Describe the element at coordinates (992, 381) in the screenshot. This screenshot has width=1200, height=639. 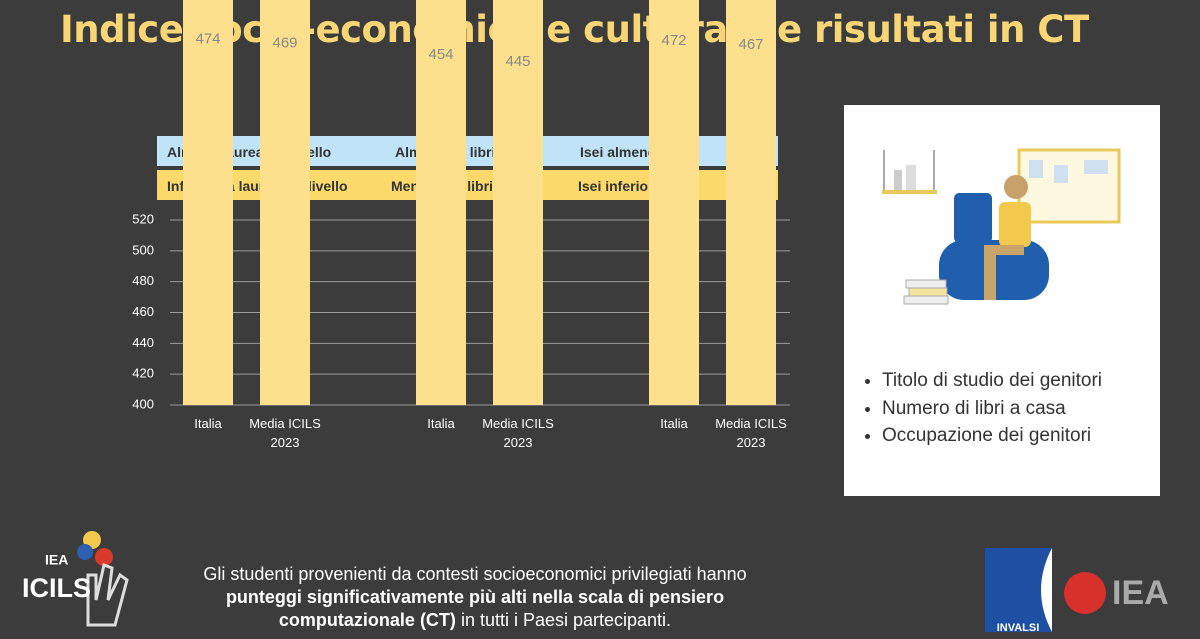
I see `bullet: Titolo di studio dei genitori` at that location.